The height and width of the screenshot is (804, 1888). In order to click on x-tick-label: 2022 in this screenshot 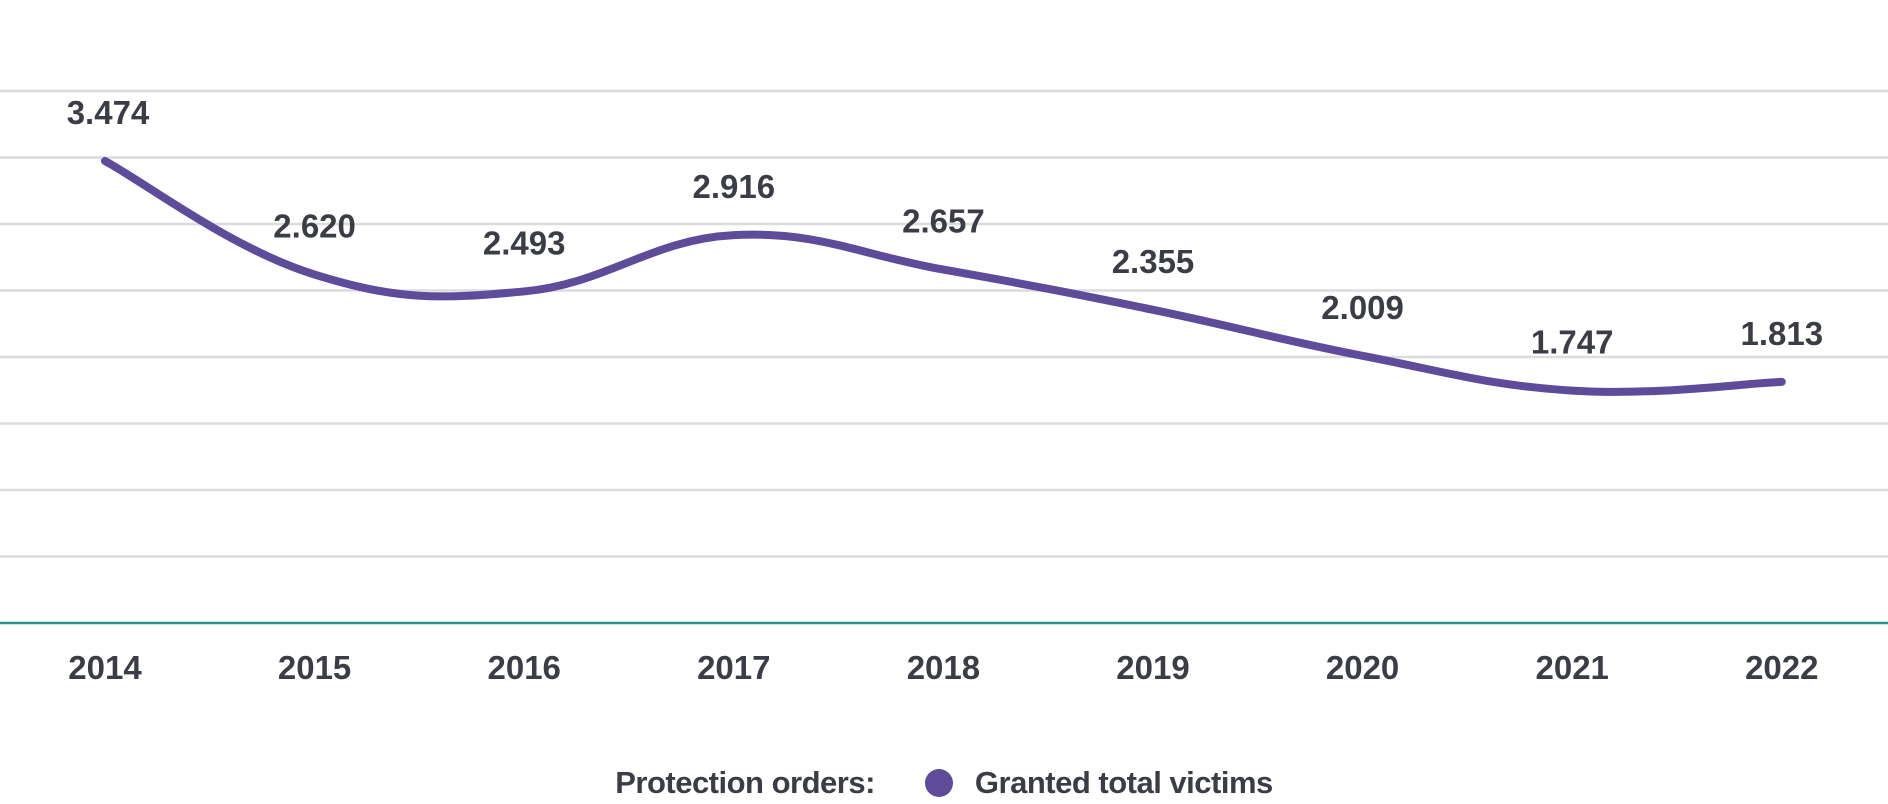, I will do `click(1781, 667)`.